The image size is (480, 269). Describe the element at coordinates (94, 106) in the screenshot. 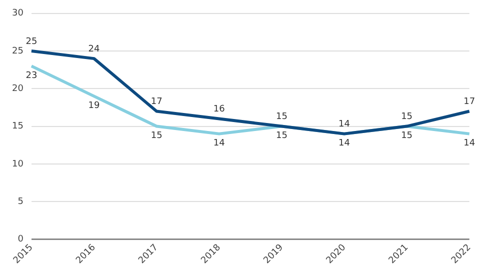

I see `data-label: 19` at that location.